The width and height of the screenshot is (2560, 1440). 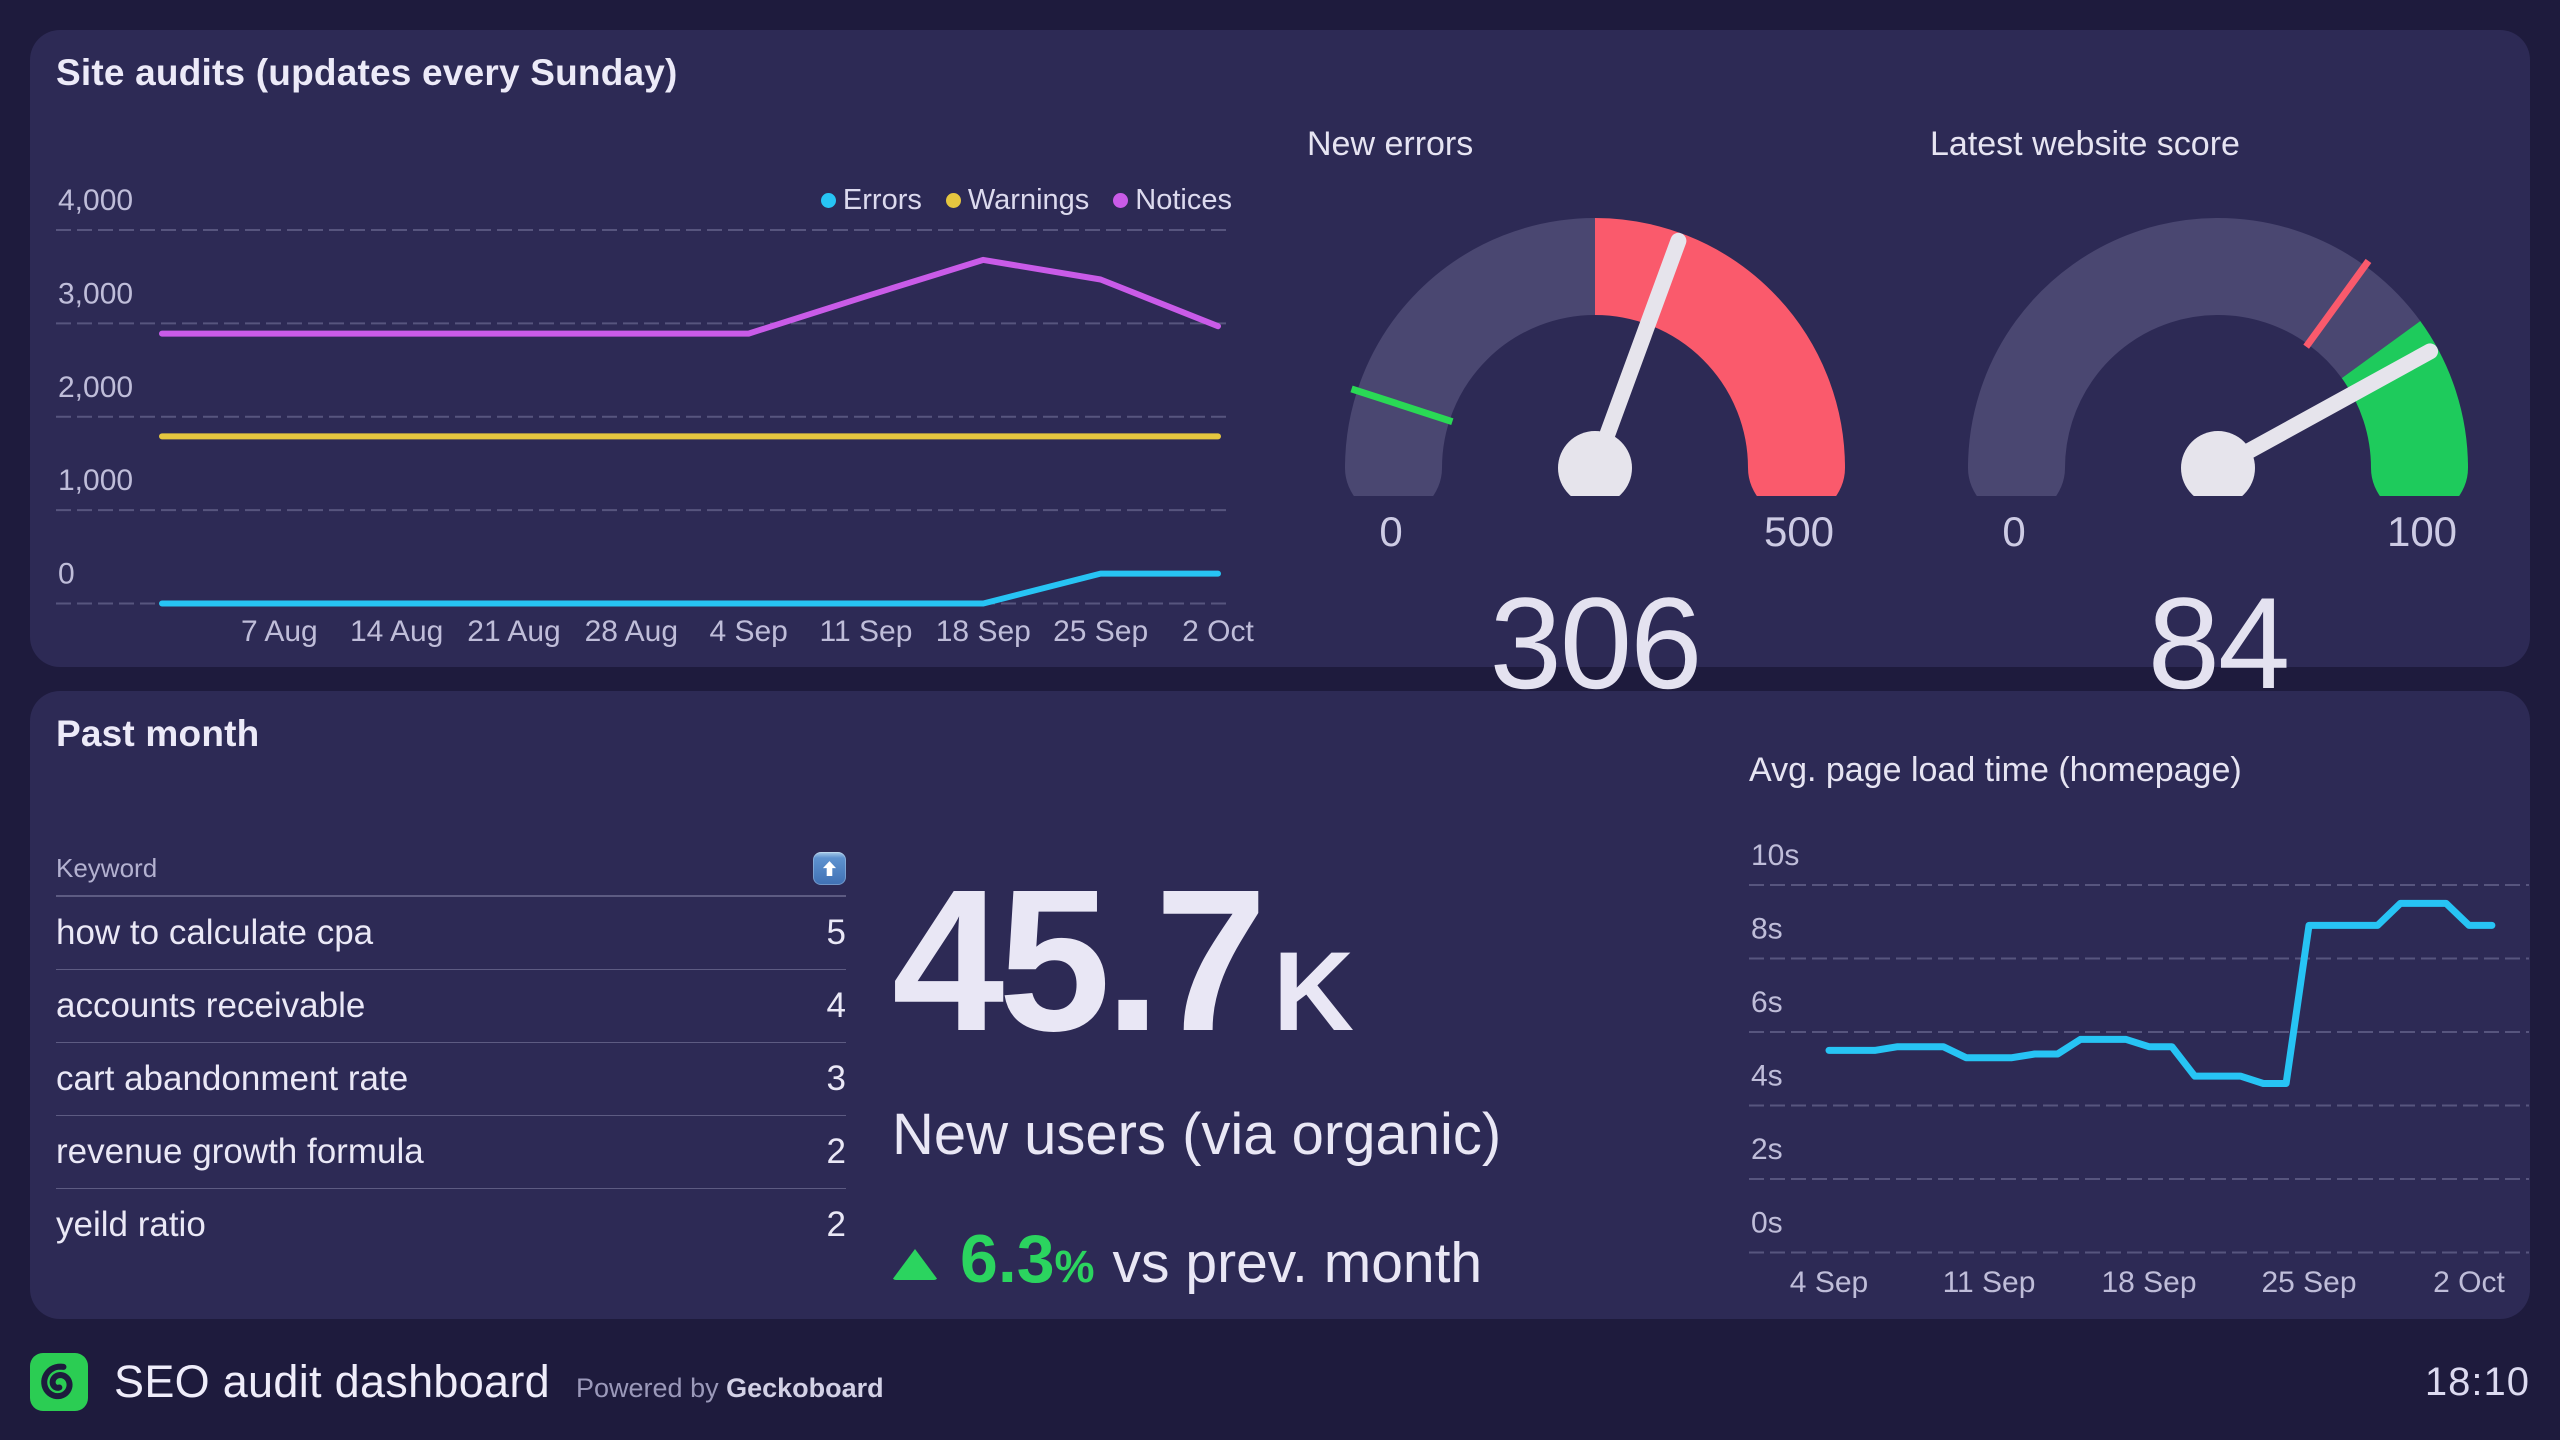 What do you see at coordinates (95, 200) in the screenshot?
I see `svg-text: 4,000` at bounding box center [95, 200].